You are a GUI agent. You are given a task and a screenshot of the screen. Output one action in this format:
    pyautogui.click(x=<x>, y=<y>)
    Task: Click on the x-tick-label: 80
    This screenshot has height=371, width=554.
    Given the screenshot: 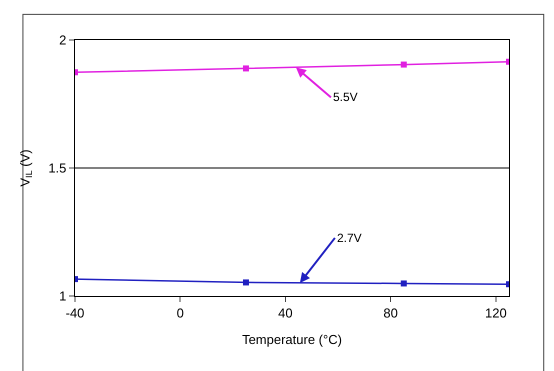 What is the action you would take?
    pyautogui.click(x=390, y=313)
    